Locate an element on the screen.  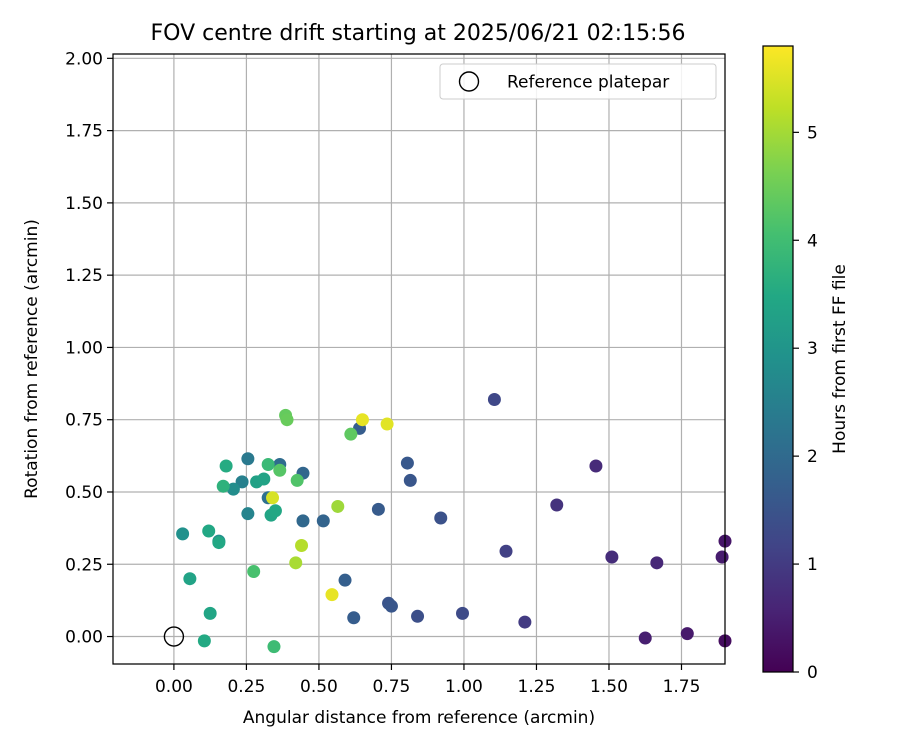
colorbar-tick-label: 3 is located at coordinates (812, 349).